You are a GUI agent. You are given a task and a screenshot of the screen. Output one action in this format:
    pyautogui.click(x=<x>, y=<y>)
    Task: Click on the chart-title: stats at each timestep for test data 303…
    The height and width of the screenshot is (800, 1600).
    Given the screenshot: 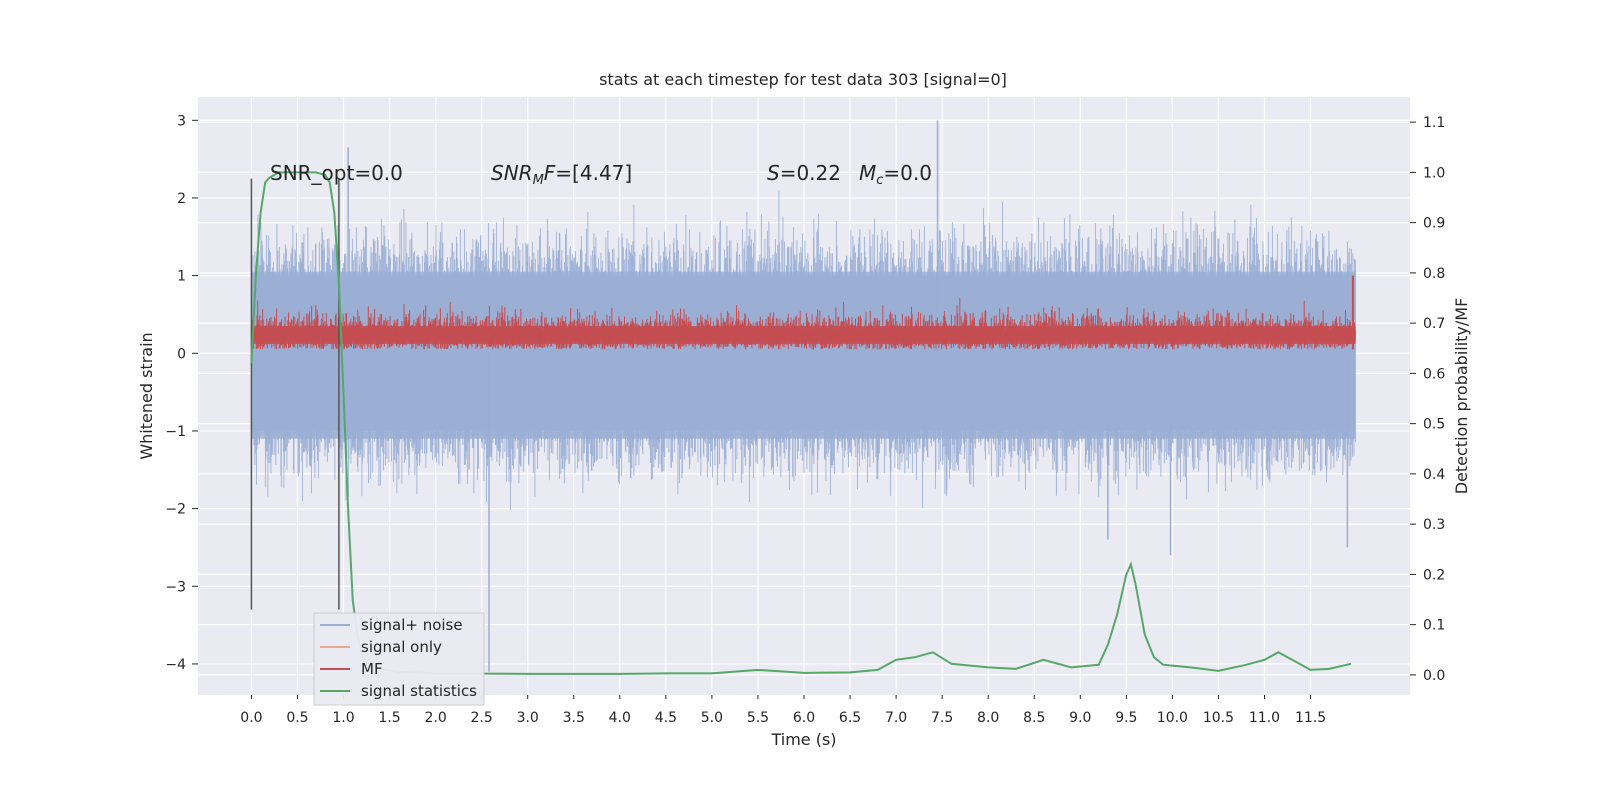 What is the action you would take?
    pyautogui.click(x=803, y=79)
    